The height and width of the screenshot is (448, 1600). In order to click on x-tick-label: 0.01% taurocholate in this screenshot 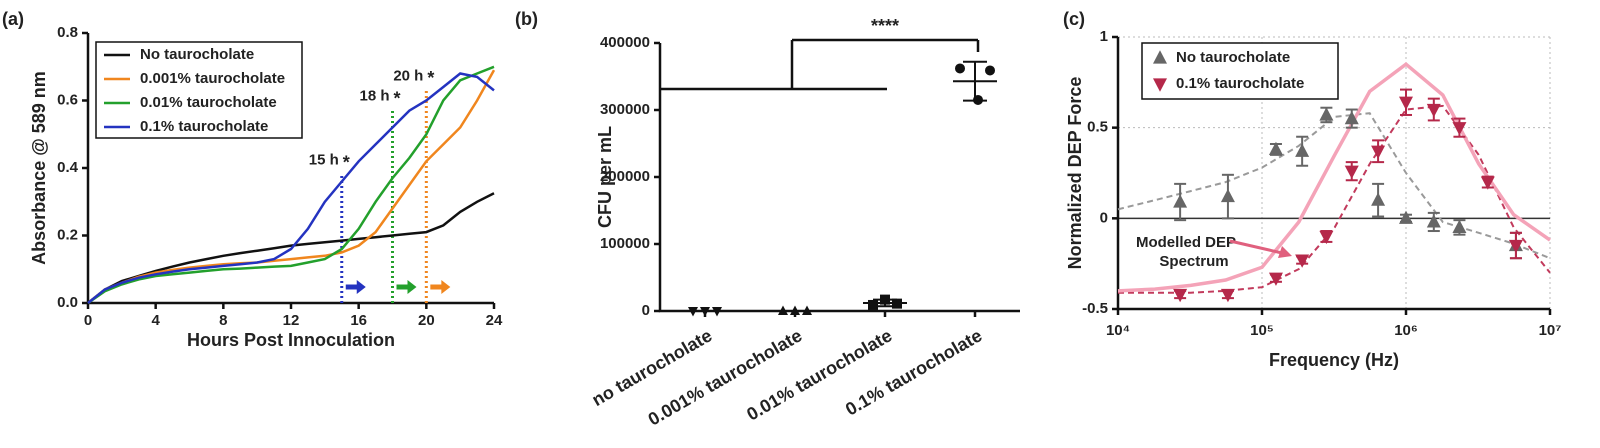, I will do `click(819, 374)`.